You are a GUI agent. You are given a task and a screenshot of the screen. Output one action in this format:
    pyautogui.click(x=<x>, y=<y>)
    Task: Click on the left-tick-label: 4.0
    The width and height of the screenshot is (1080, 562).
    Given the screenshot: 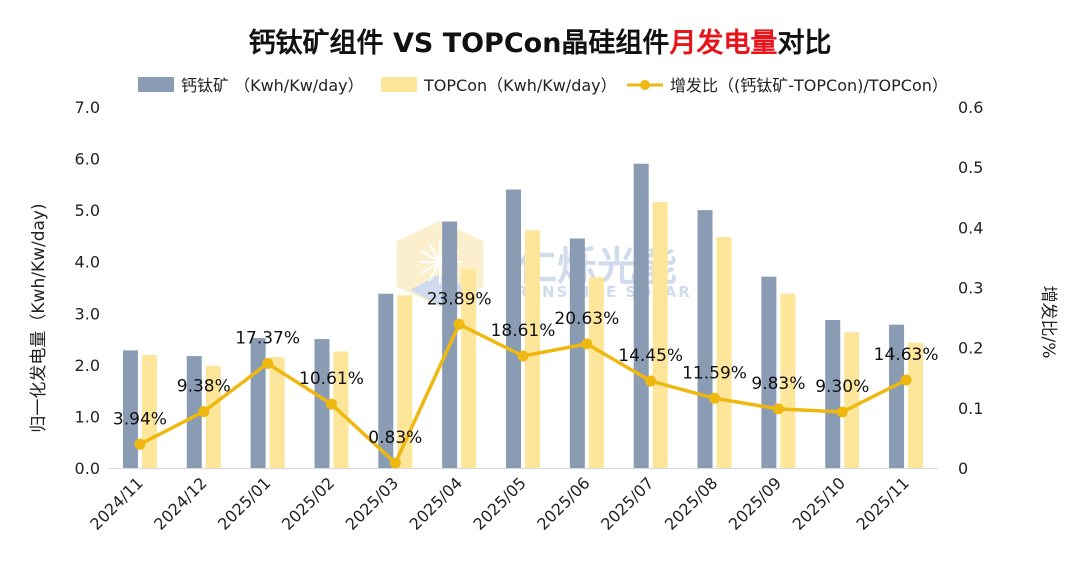 What is the action you would take?
    pyautogui.click(x=87, y=262)
    